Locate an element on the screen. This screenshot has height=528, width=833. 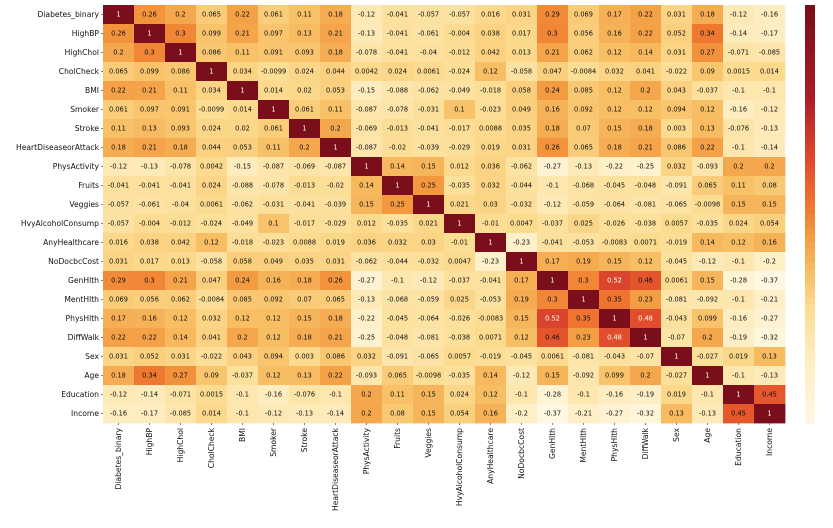
row-label: Diabetes_binary is located at coordinates (68, 14).